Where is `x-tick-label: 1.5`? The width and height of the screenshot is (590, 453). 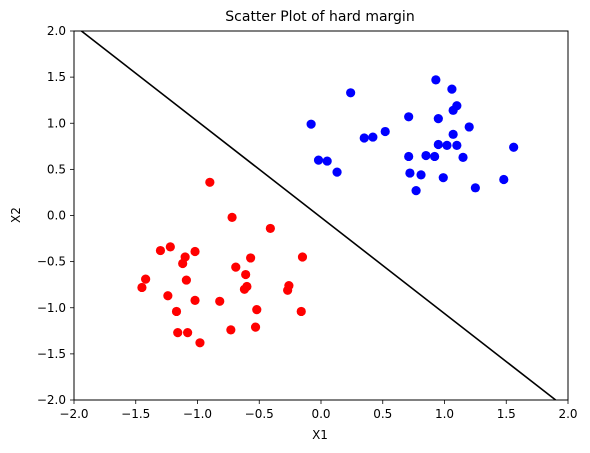 x-tick-label: 1.5 is located at coordinates (506, 414).